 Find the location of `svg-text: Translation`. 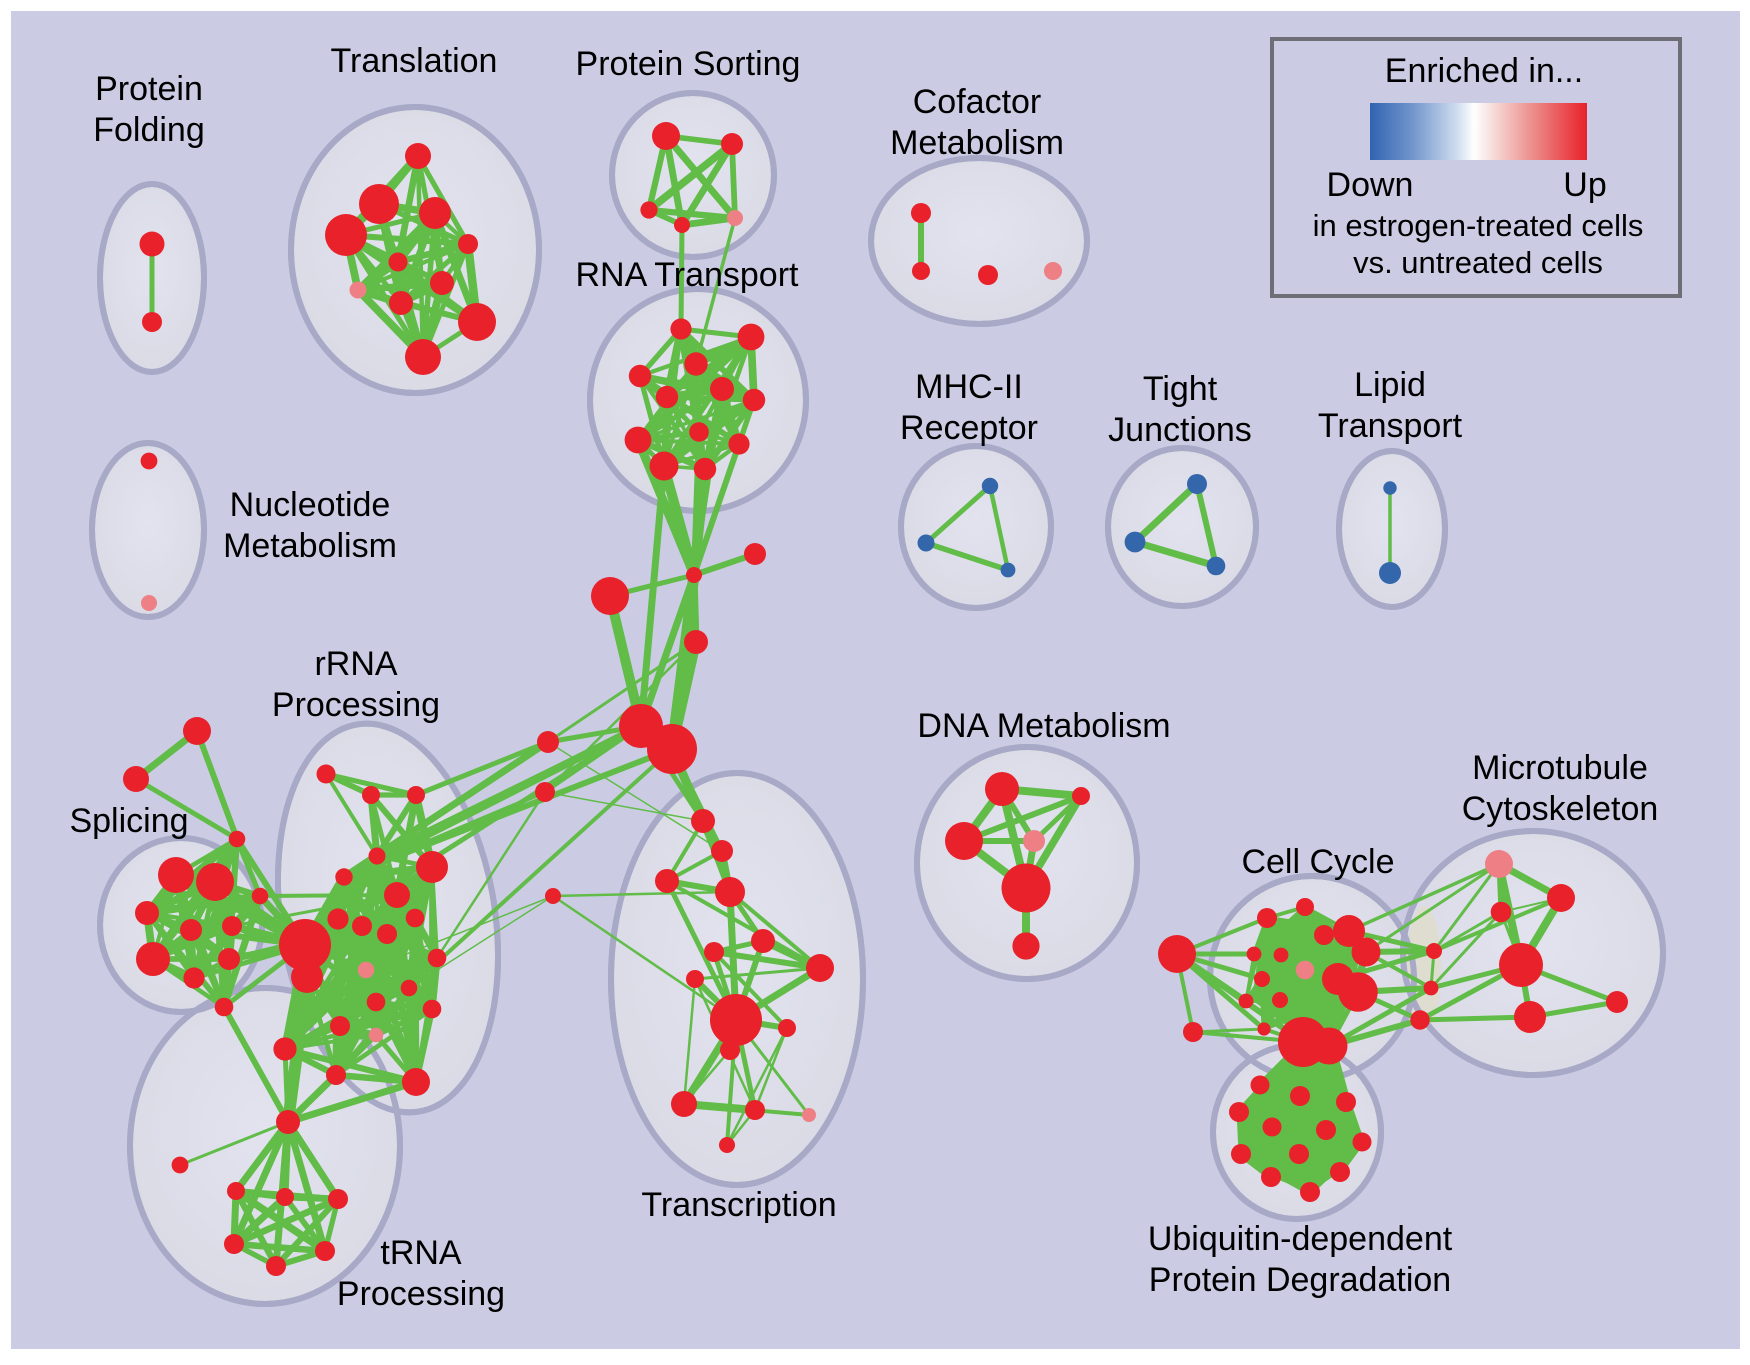

svg-text: Translation is located at coordinates (414, 61).